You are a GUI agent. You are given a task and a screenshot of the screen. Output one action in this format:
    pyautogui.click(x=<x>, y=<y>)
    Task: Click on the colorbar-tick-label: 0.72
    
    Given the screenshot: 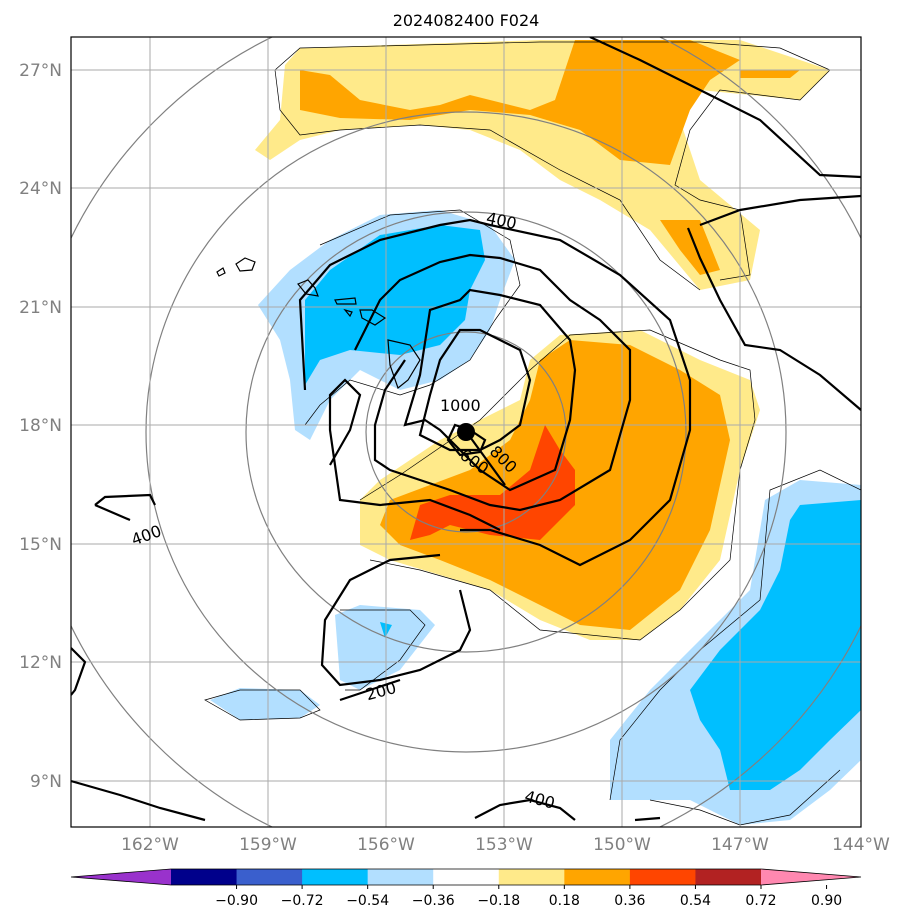 What is the action you would take?
    pyautogui.click(x=760, y=901)
    